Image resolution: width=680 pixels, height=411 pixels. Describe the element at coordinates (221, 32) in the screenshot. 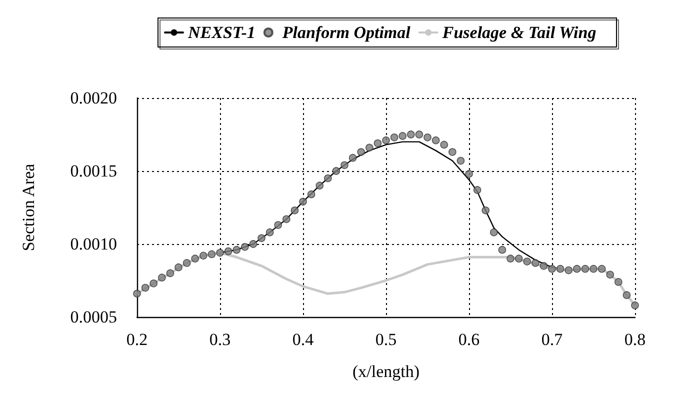

I see `legend-label: NEXST-1` at that location.